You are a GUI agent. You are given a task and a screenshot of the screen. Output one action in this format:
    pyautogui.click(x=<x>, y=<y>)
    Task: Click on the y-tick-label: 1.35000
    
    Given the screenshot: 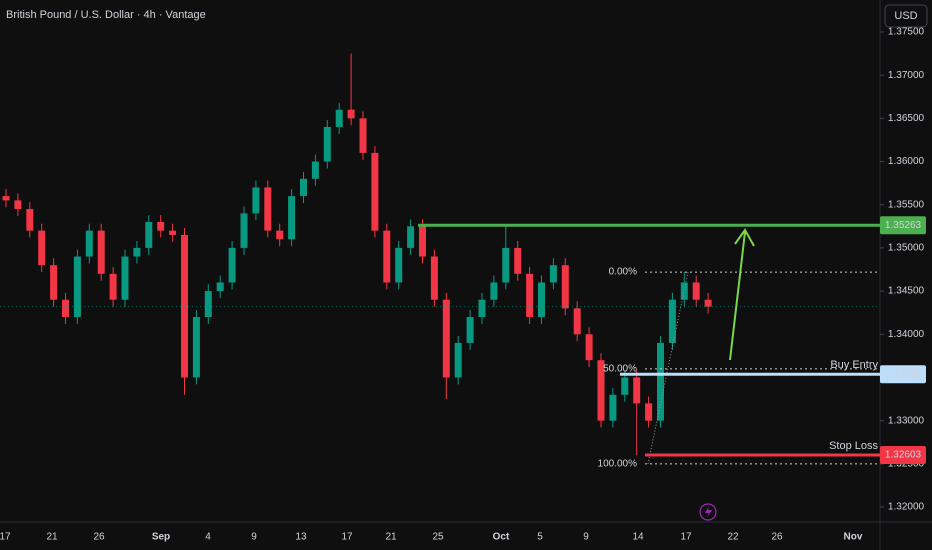 What is the action you would take?
    pyautogui.click(x=906, y=248)
    